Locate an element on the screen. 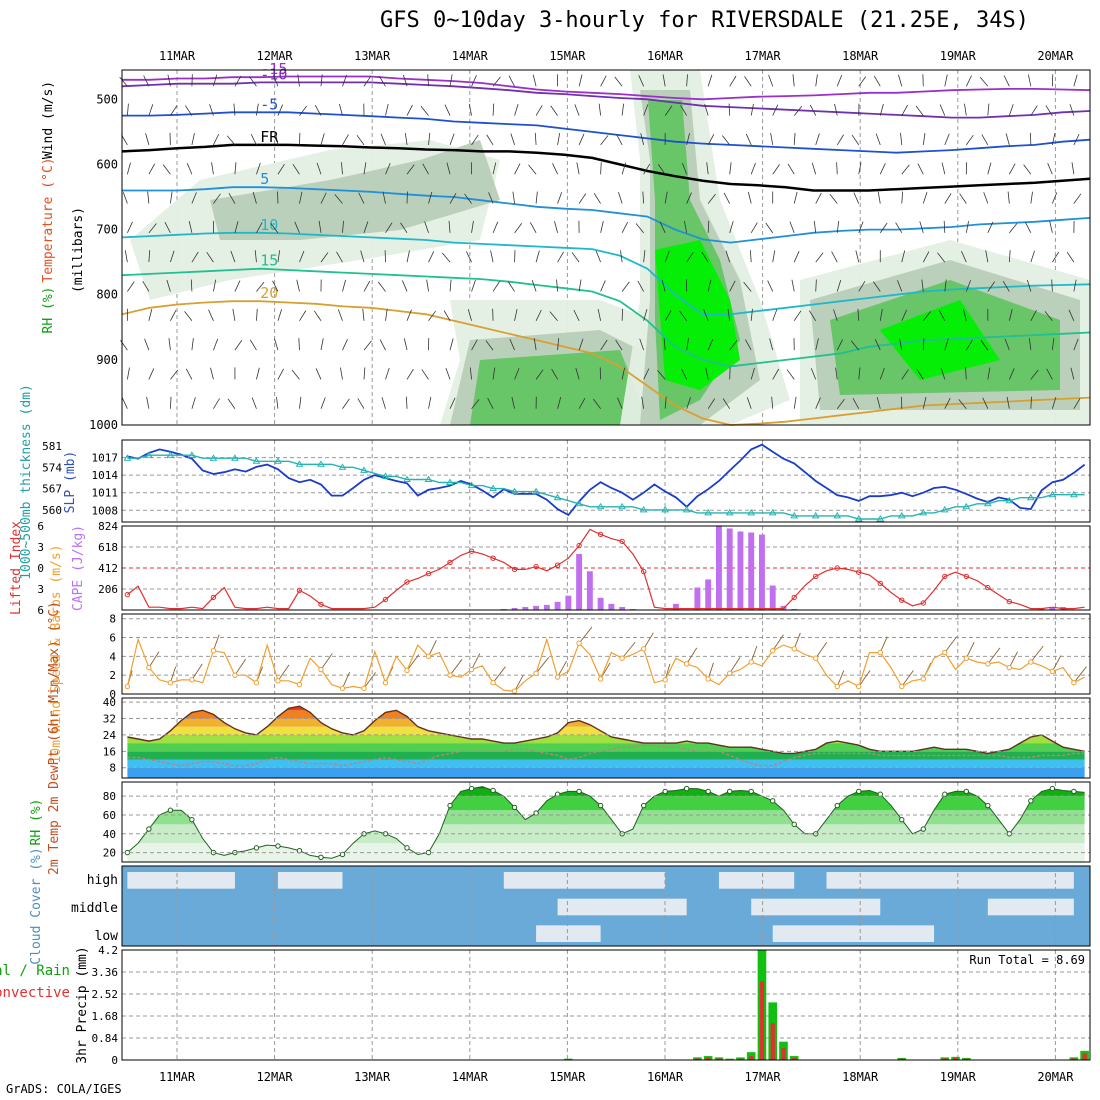 This screenshot has width=1100, height=1100. precip-tick-label: 3.36 is located at coordinates (105, 972).